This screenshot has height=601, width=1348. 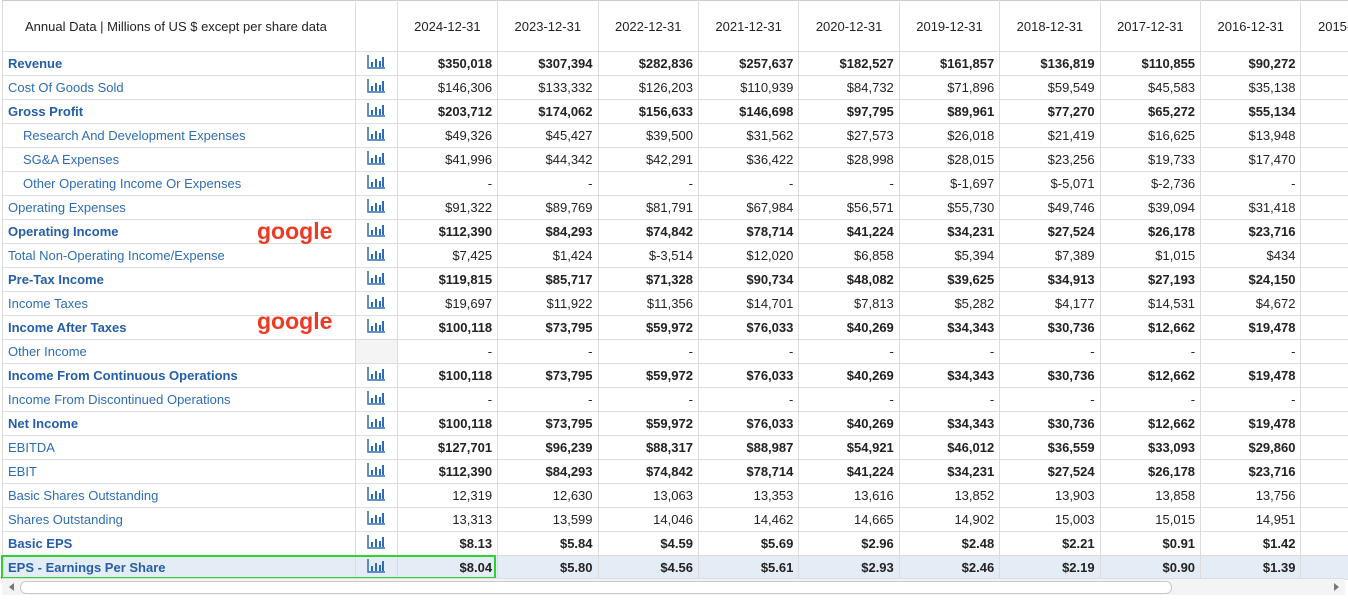 What do you see at coordinates (179, 543) in the screenshot?
I see `row-label: Basic EPS` at bounding box center [179, 543].